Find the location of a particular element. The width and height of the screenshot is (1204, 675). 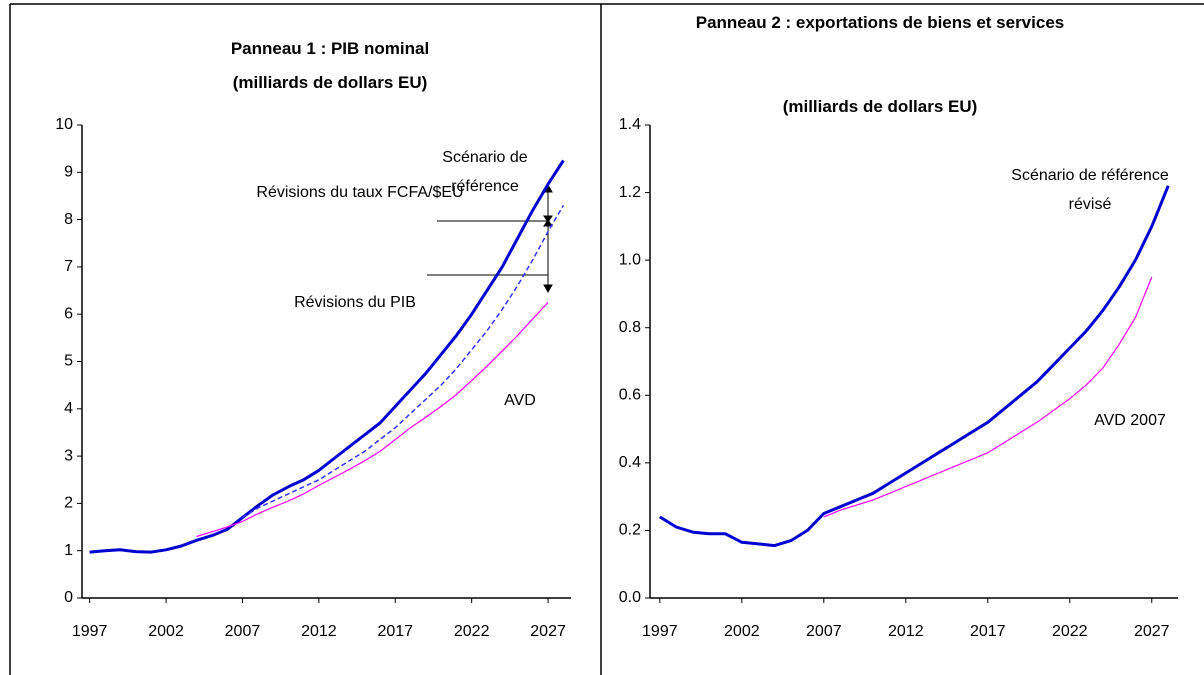

y-tick-label: 1.2 is located at coordinates (630, 192).